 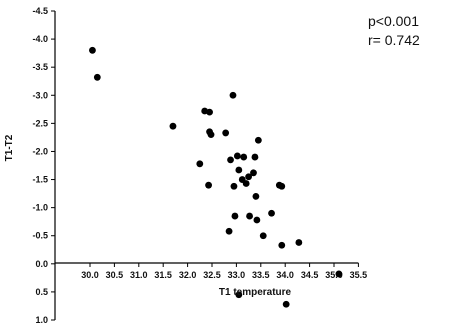 What do you see at coordinates (9, 147) in the screenshot?
I see `y-axis-title: T1-T2` at bounding box center [9, 147].